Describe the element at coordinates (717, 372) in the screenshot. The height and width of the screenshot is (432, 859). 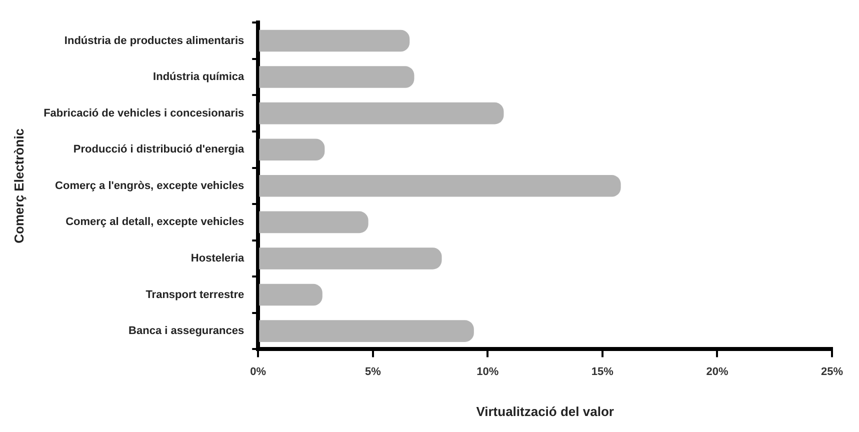
I see `x-tick-label: 20%` at that location.